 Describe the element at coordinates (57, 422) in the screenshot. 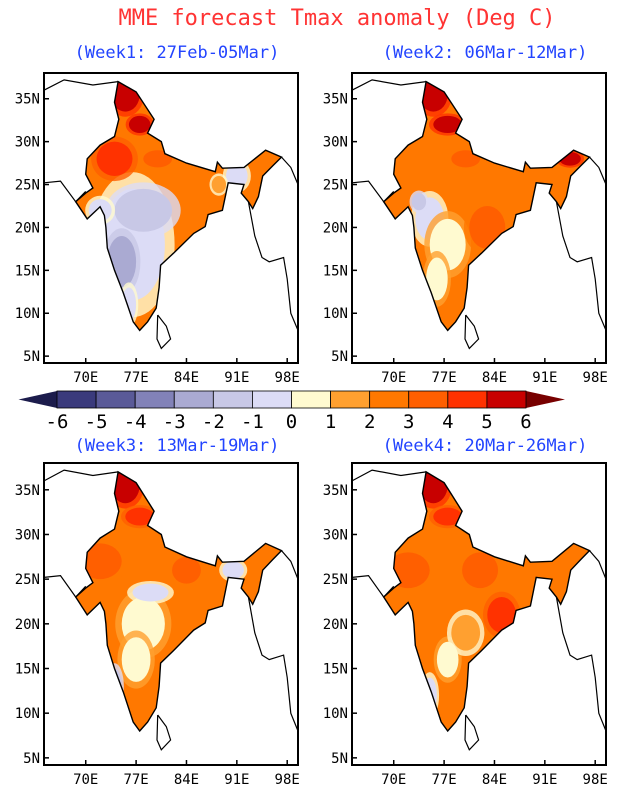

I see `colorbar-label: -6` at that location.